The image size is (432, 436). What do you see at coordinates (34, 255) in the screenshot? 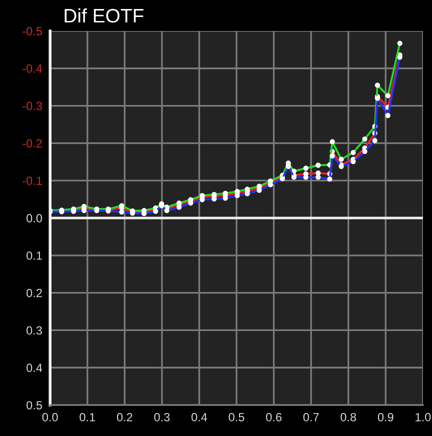
I see `y-tick-label: 0.1` at bounding box center [34, 255].